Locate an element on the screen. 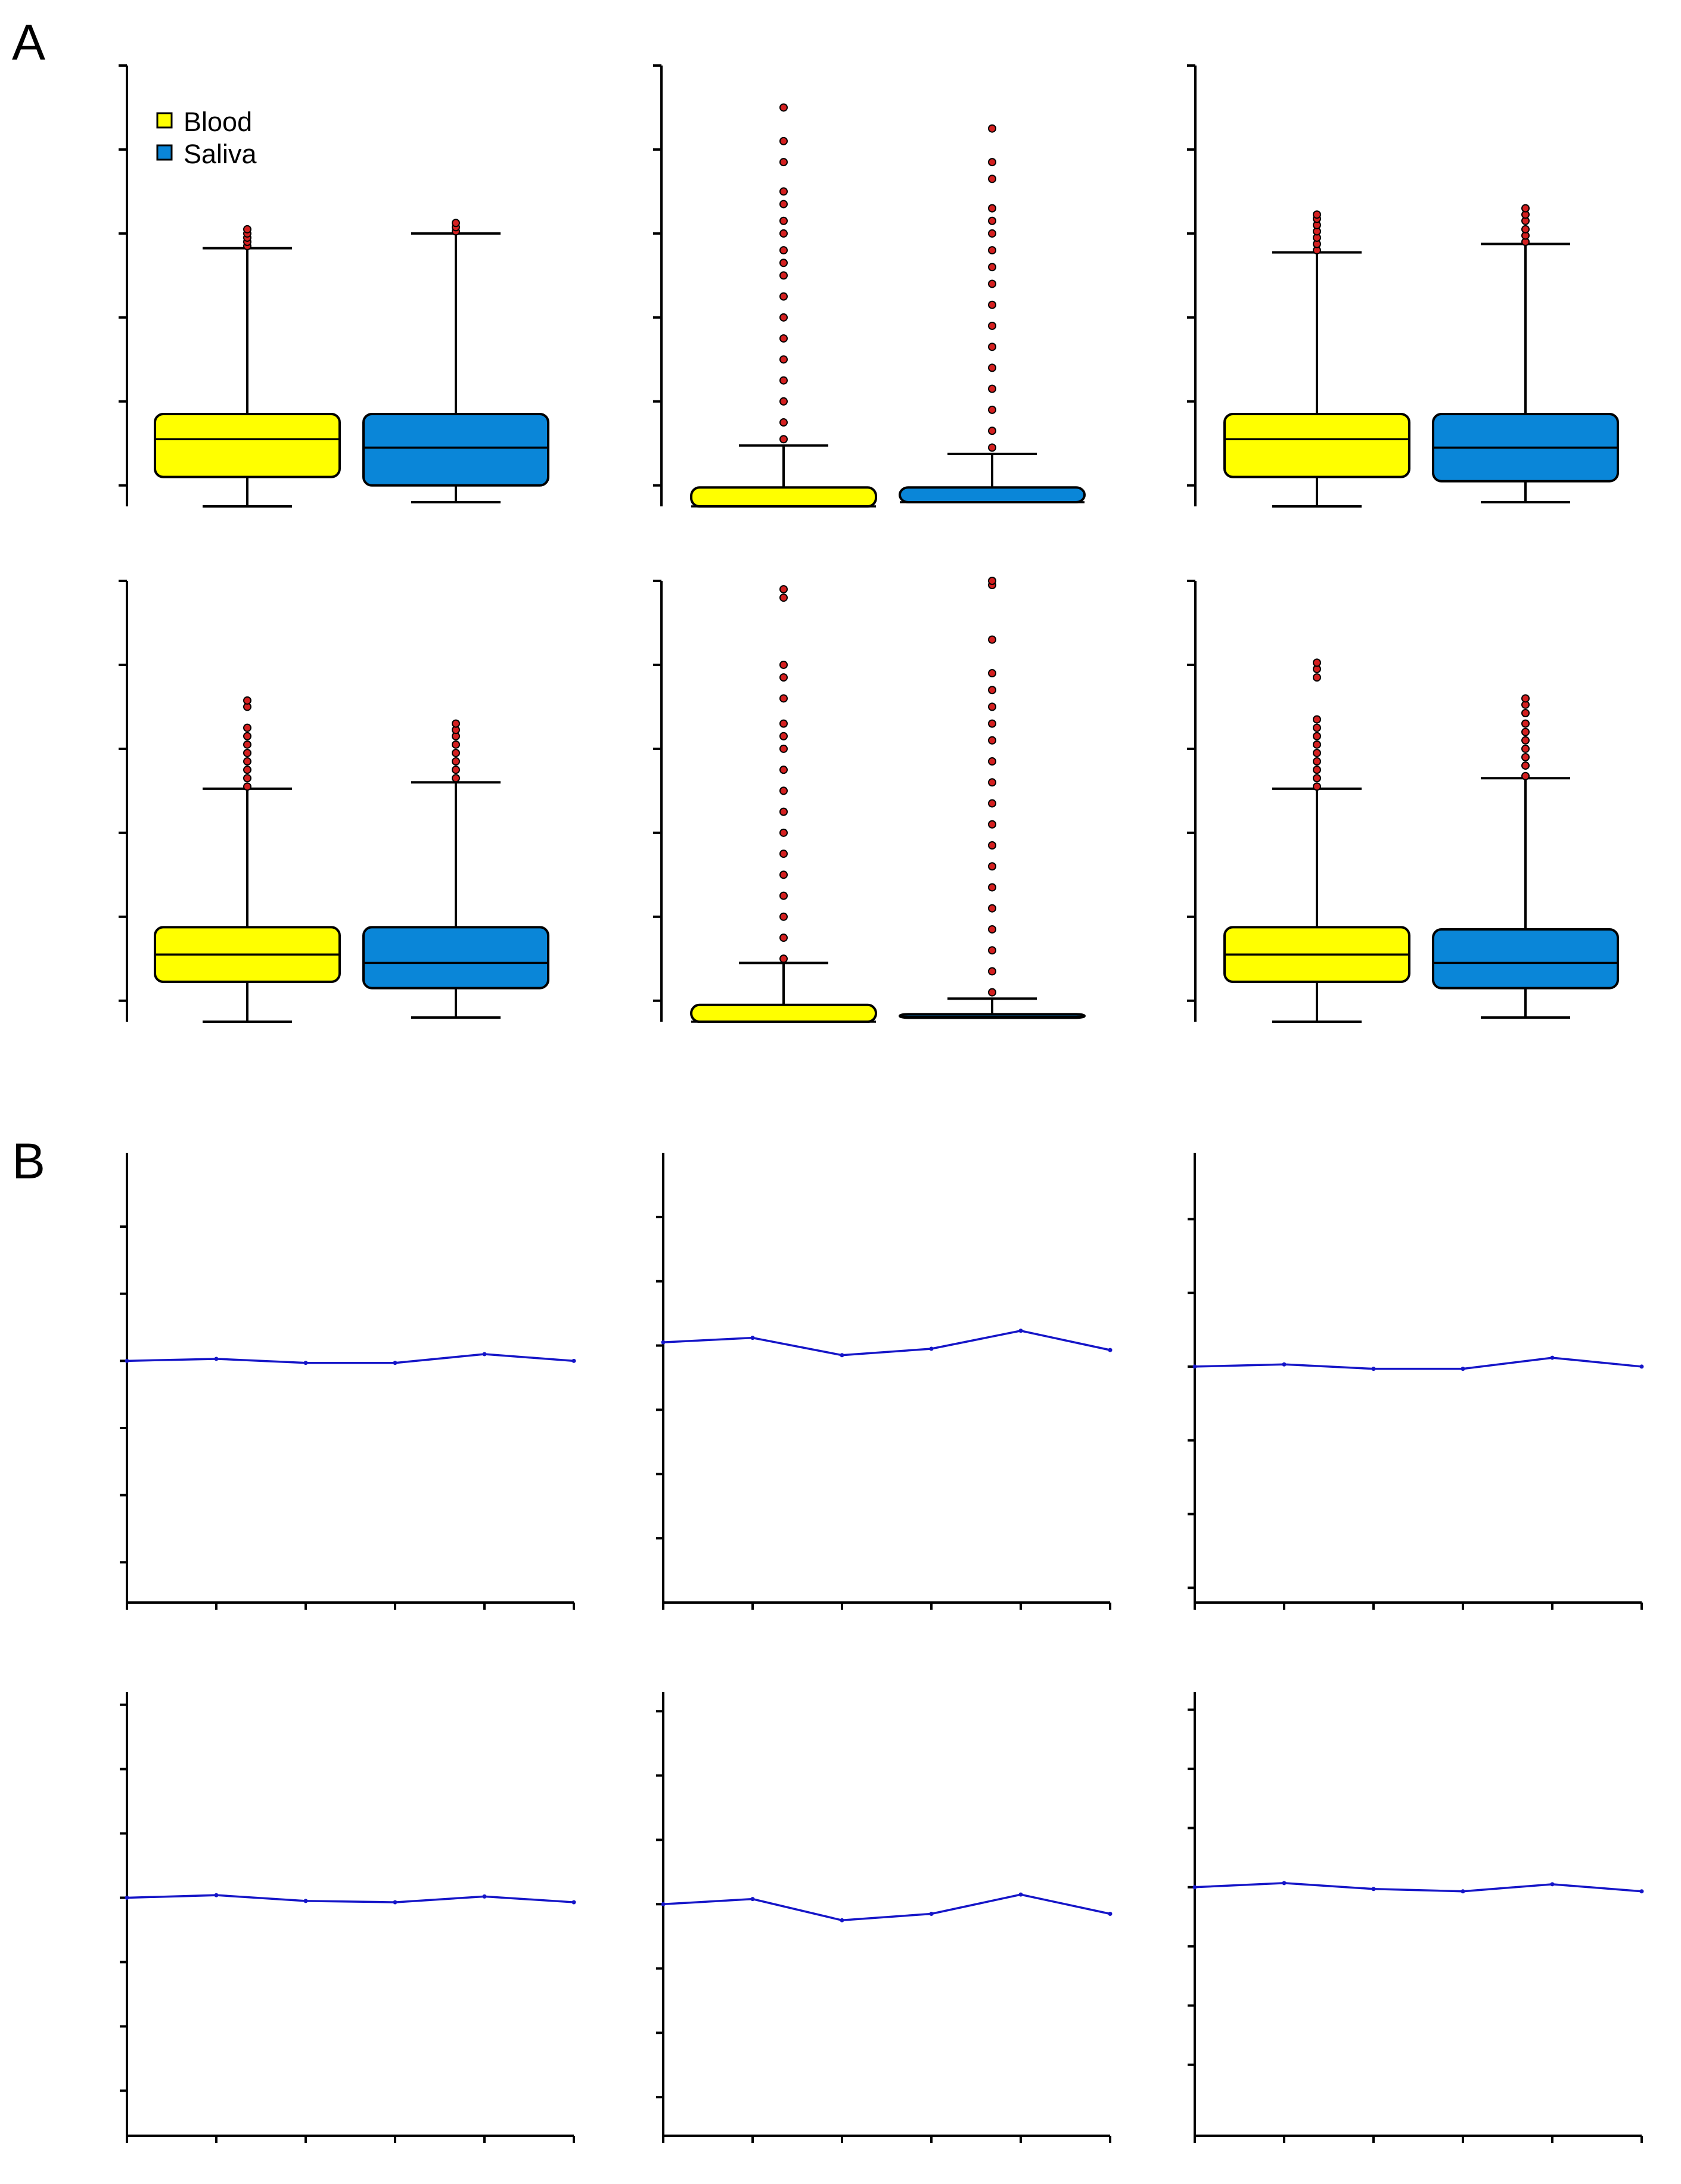 The width and height of the screenshot is (1681, 2184). legend-swatch-blood is located at coordinates (164, 120).